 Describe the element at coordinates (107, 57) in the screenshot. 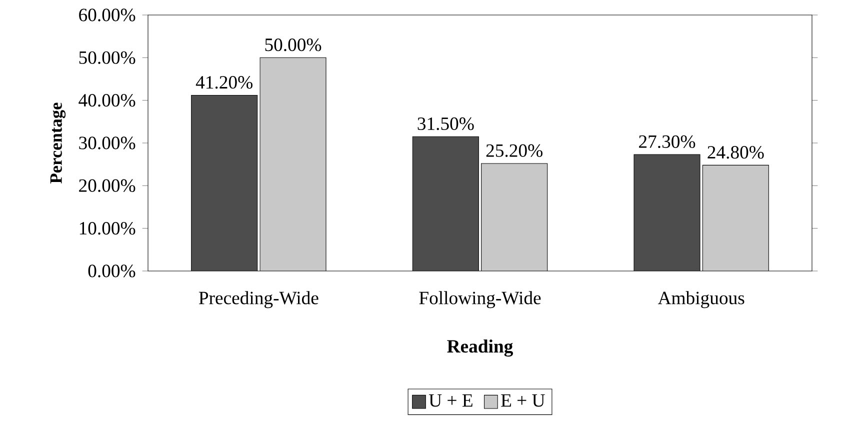

I see `y-tick-label: 50.00%` at that location.